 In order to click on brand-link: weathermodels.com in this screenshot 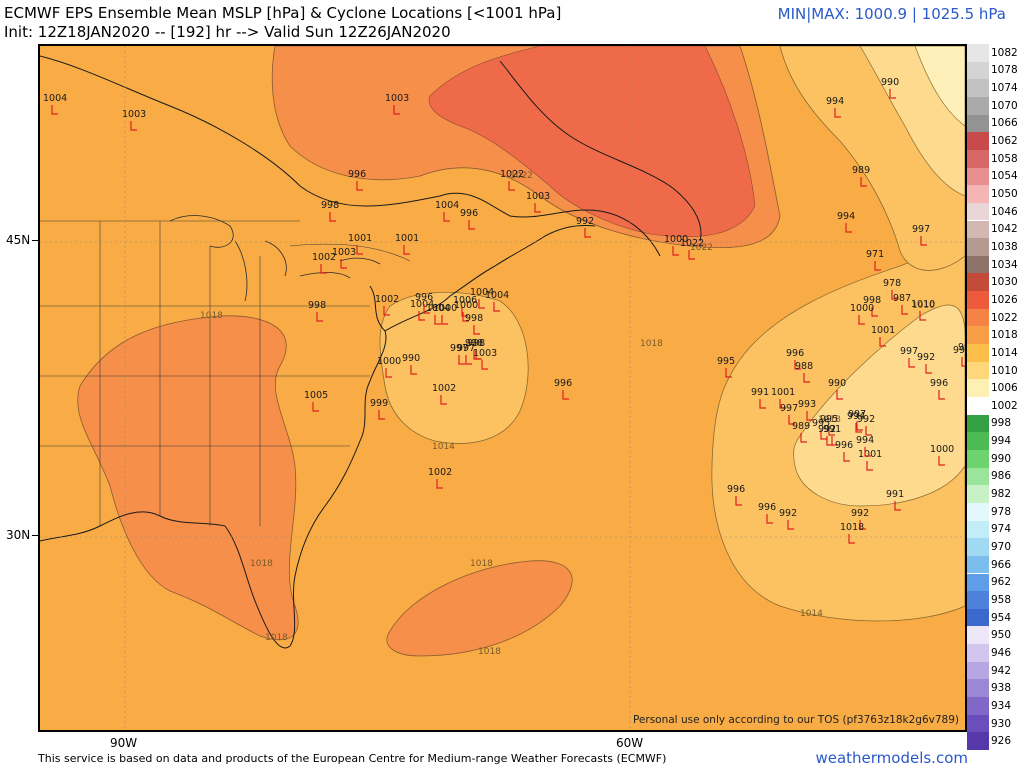, I will do `click(891, 758)`.